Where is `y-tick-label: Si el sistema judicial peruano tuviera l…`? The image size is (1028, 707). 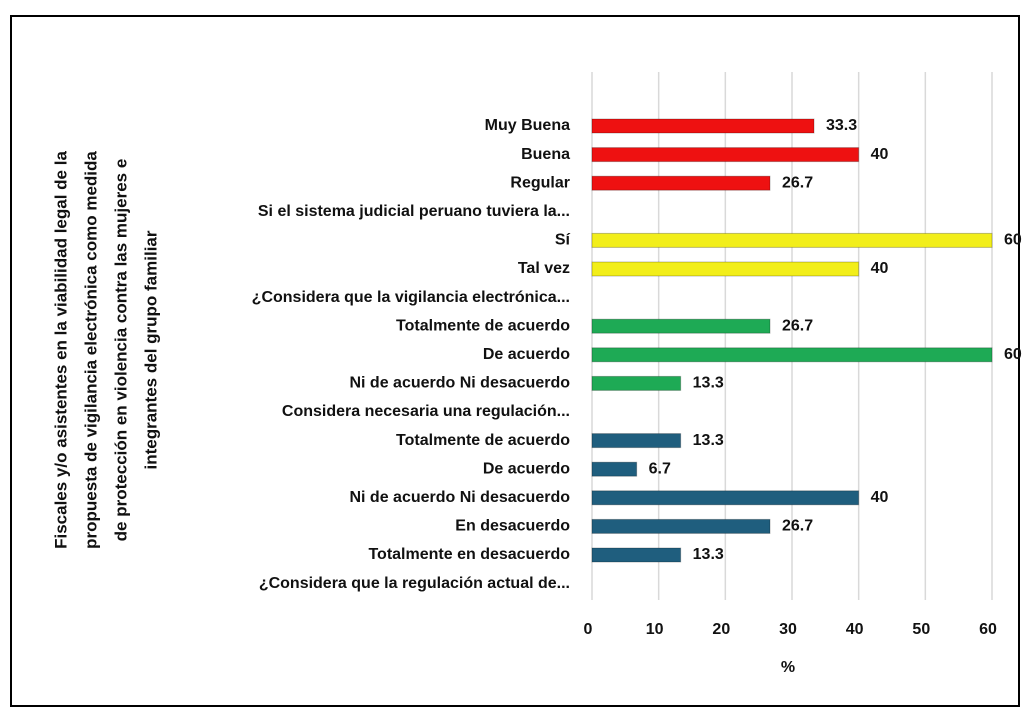 y-tick-label: Si el sistema judicial peruano tuviera l… is located at coordinates (414, 211).